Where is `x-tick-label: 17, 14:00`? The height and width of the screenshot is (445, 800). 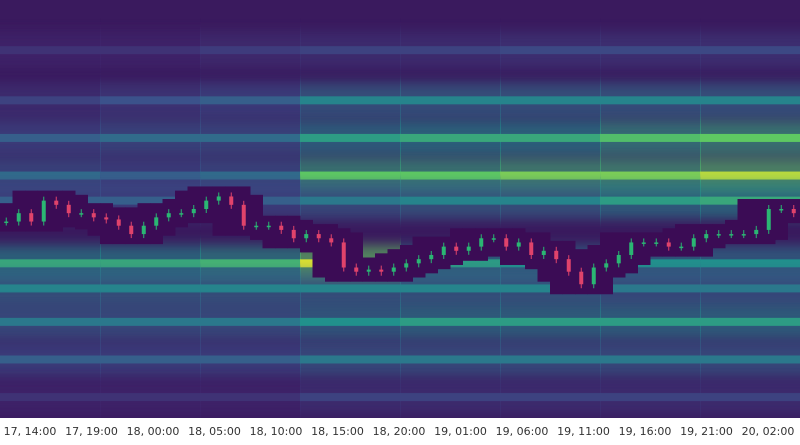
x-tick-label: 17, 14:00 is located at coordinates (30, 431).